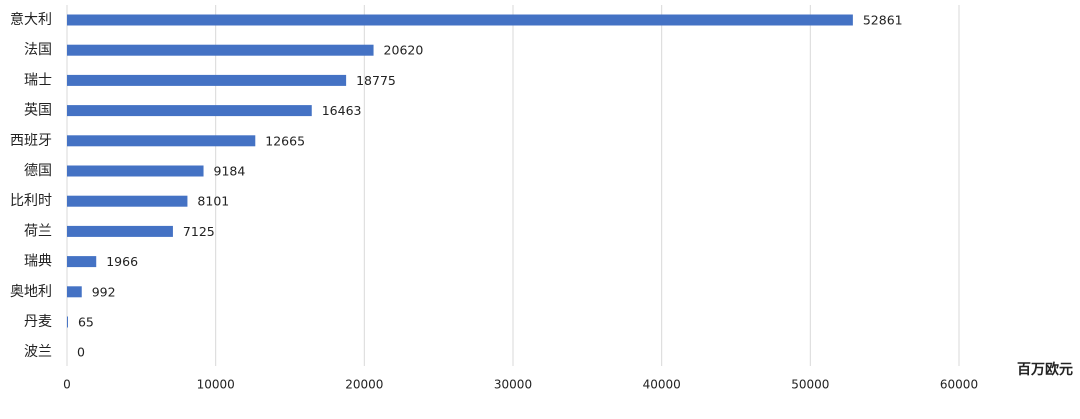  What do you see at coordinates (38, 231) in the screenshot?
I see `y-tick-label: 荷兰` at bounding box center [38, 231].